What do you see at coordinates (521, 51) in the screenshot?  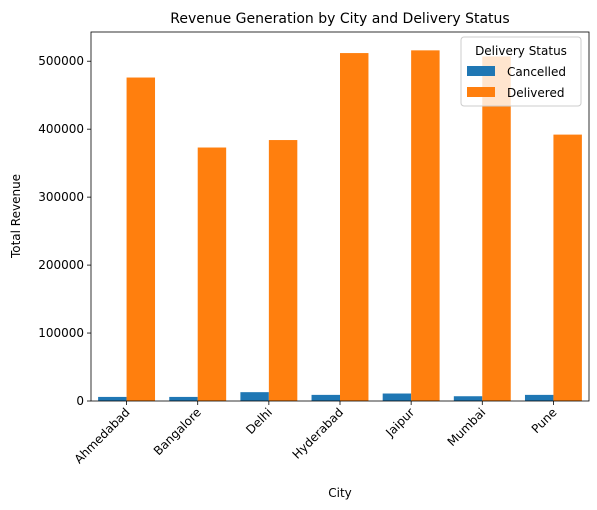 I see `legend-title: Delivery Status` at bounding box center [521, 51].